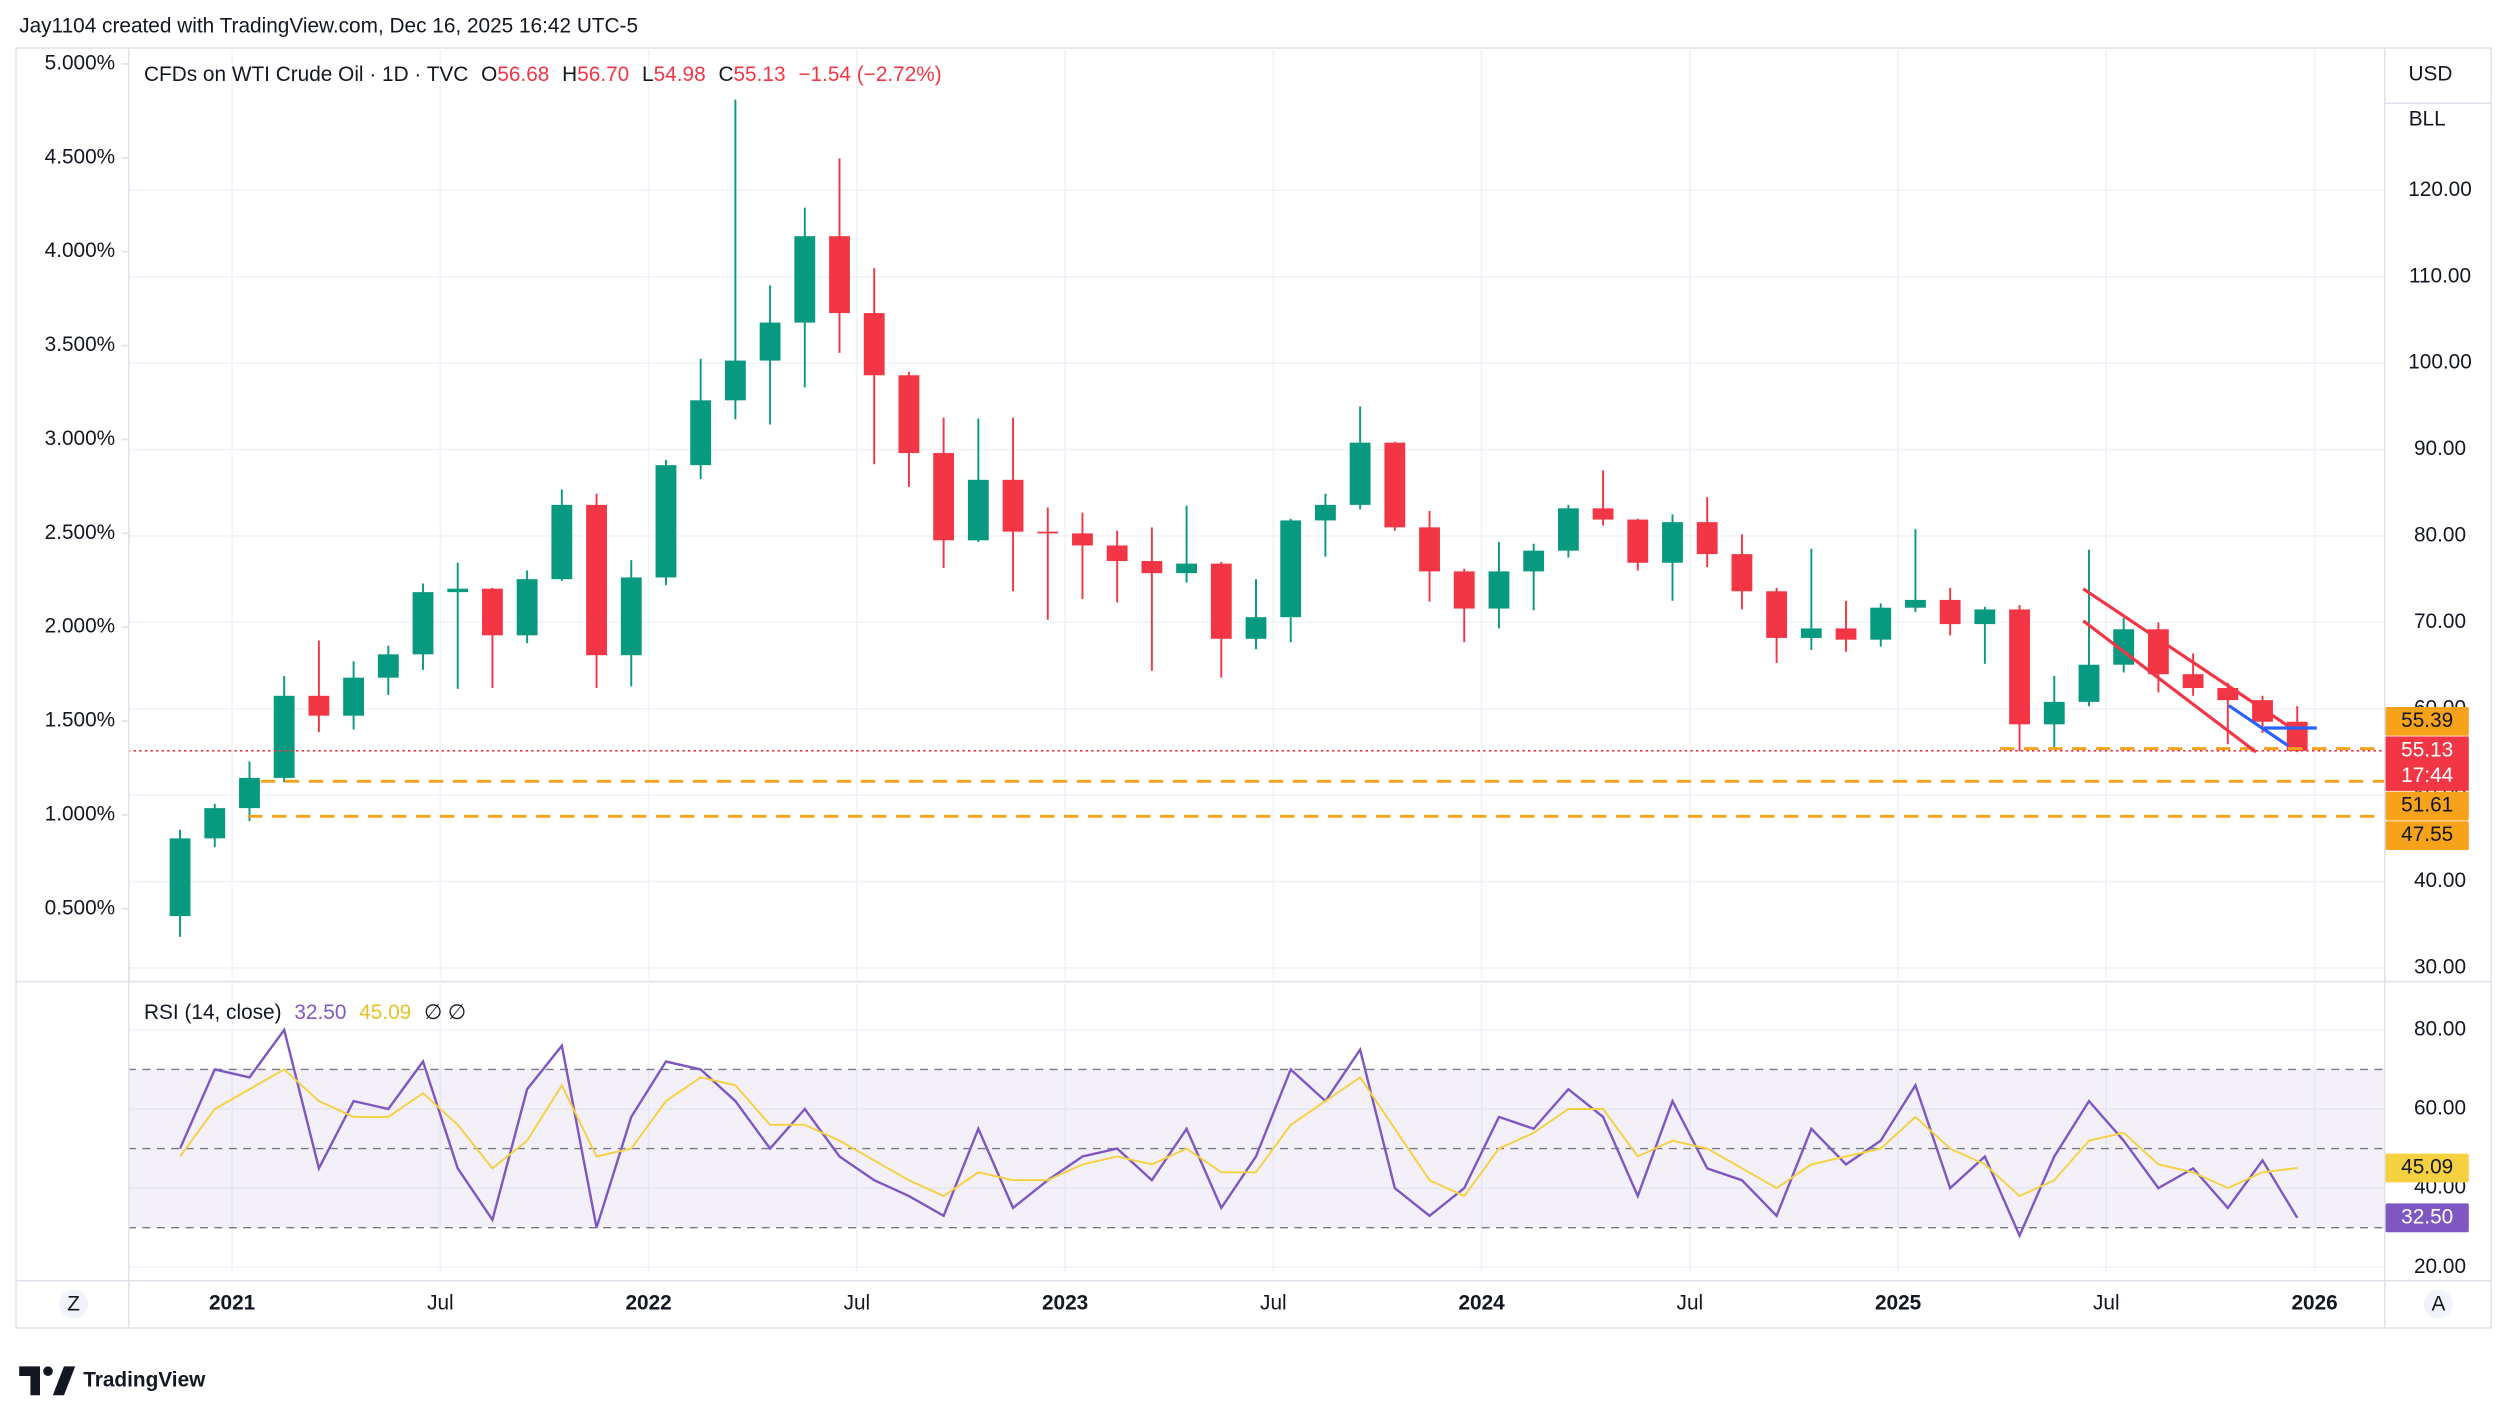  Describe the element at coordinates (523, 74) in the screenshot. I see `legend-value: 56.68` at that location.